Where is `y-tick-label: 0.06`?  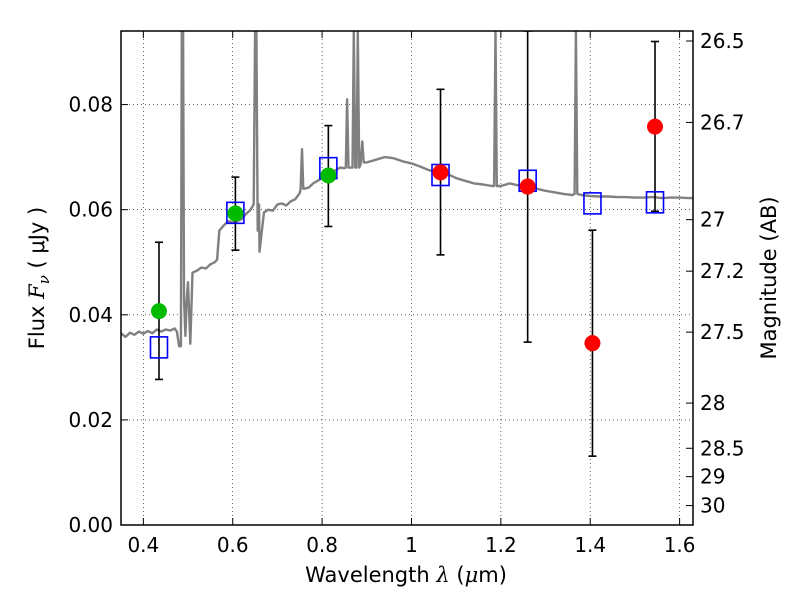 y-tick-label: 0.06 is located at coordinates (90, 210).